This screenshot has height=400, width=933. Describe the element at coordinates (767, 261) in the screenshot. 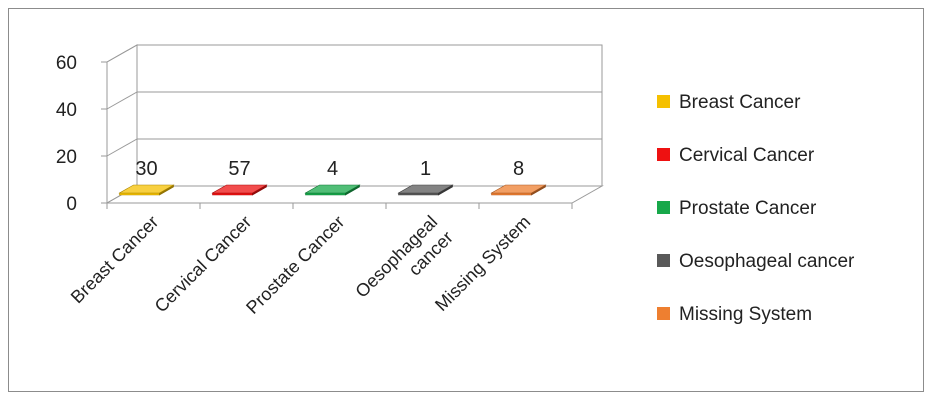

I see `legend-label: Oesophageal cancer` at that location.